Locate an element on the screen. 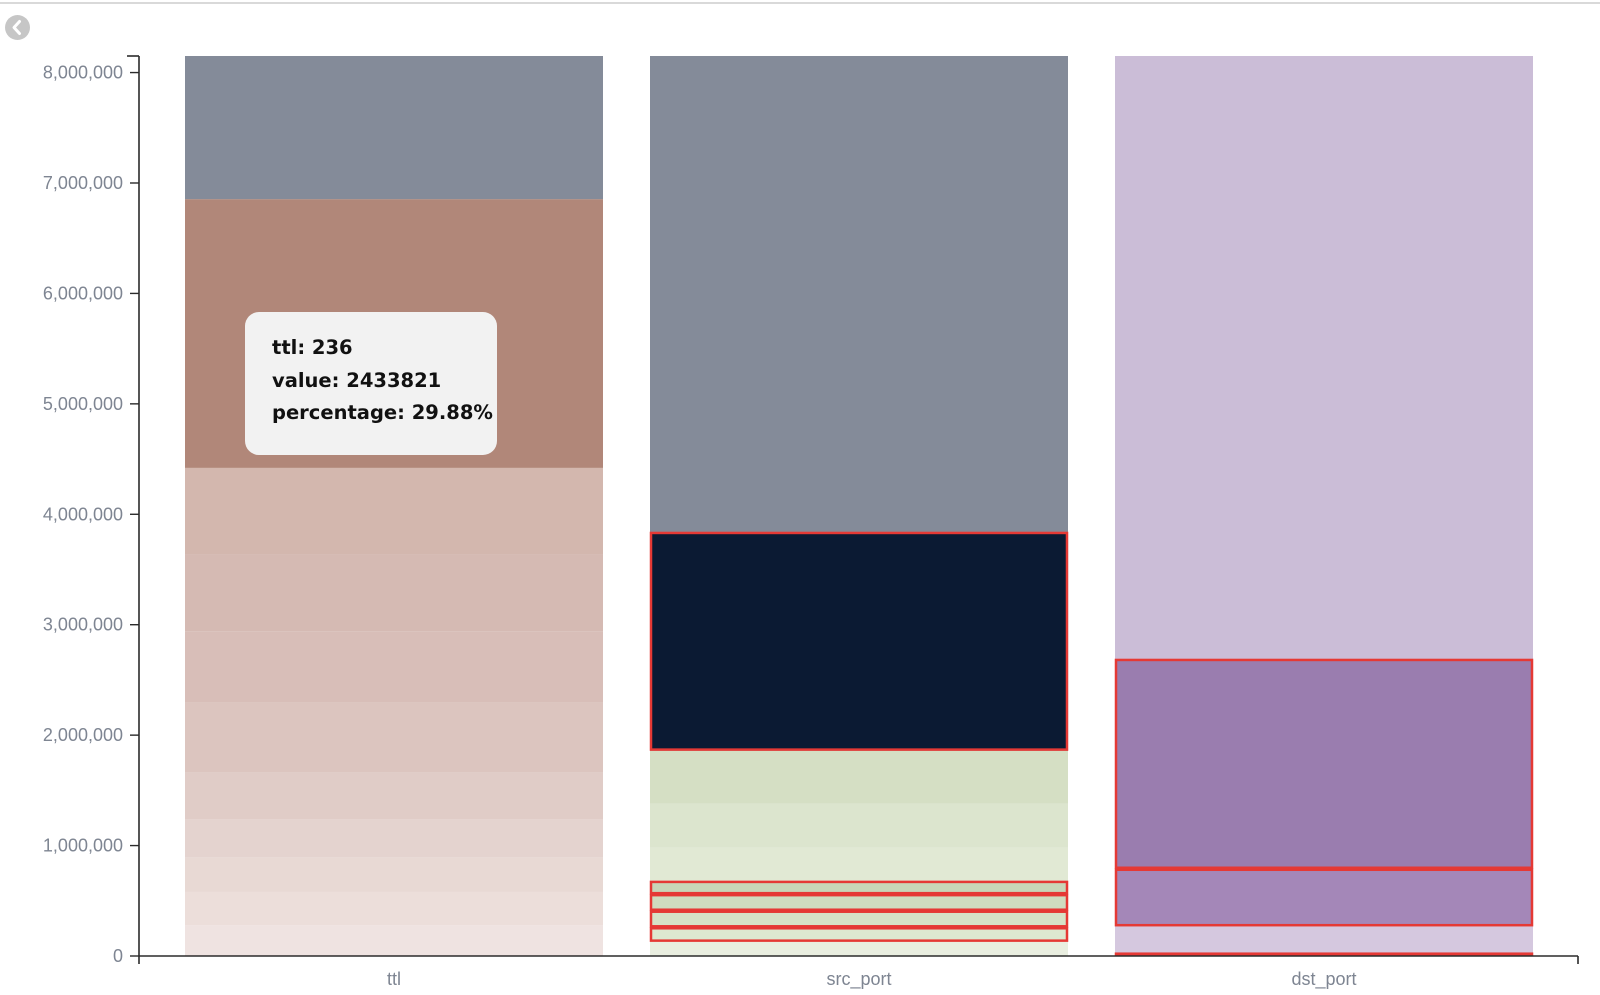 The height and width of the screenshot is (995, 1600). back-button is located at coordinates (17, 27).